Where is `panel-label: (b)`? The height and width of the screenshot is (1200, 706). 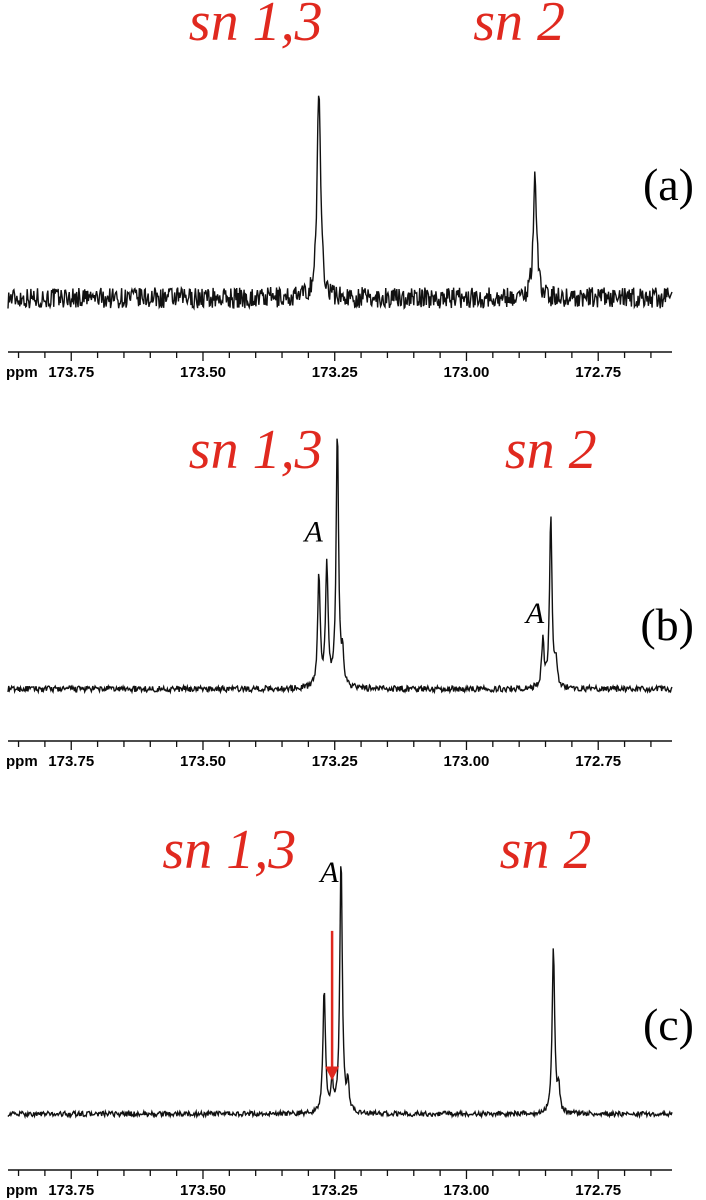 panel-label: (b) is located at coordinates (667, 624).